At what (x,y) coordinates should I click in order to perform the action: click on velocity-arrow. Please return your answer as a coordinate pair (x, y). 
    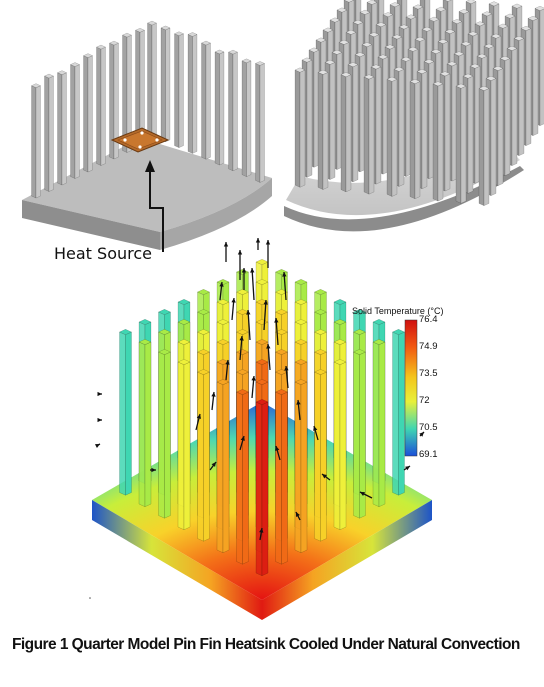
    Looking at the image, I should click on (253, 284).